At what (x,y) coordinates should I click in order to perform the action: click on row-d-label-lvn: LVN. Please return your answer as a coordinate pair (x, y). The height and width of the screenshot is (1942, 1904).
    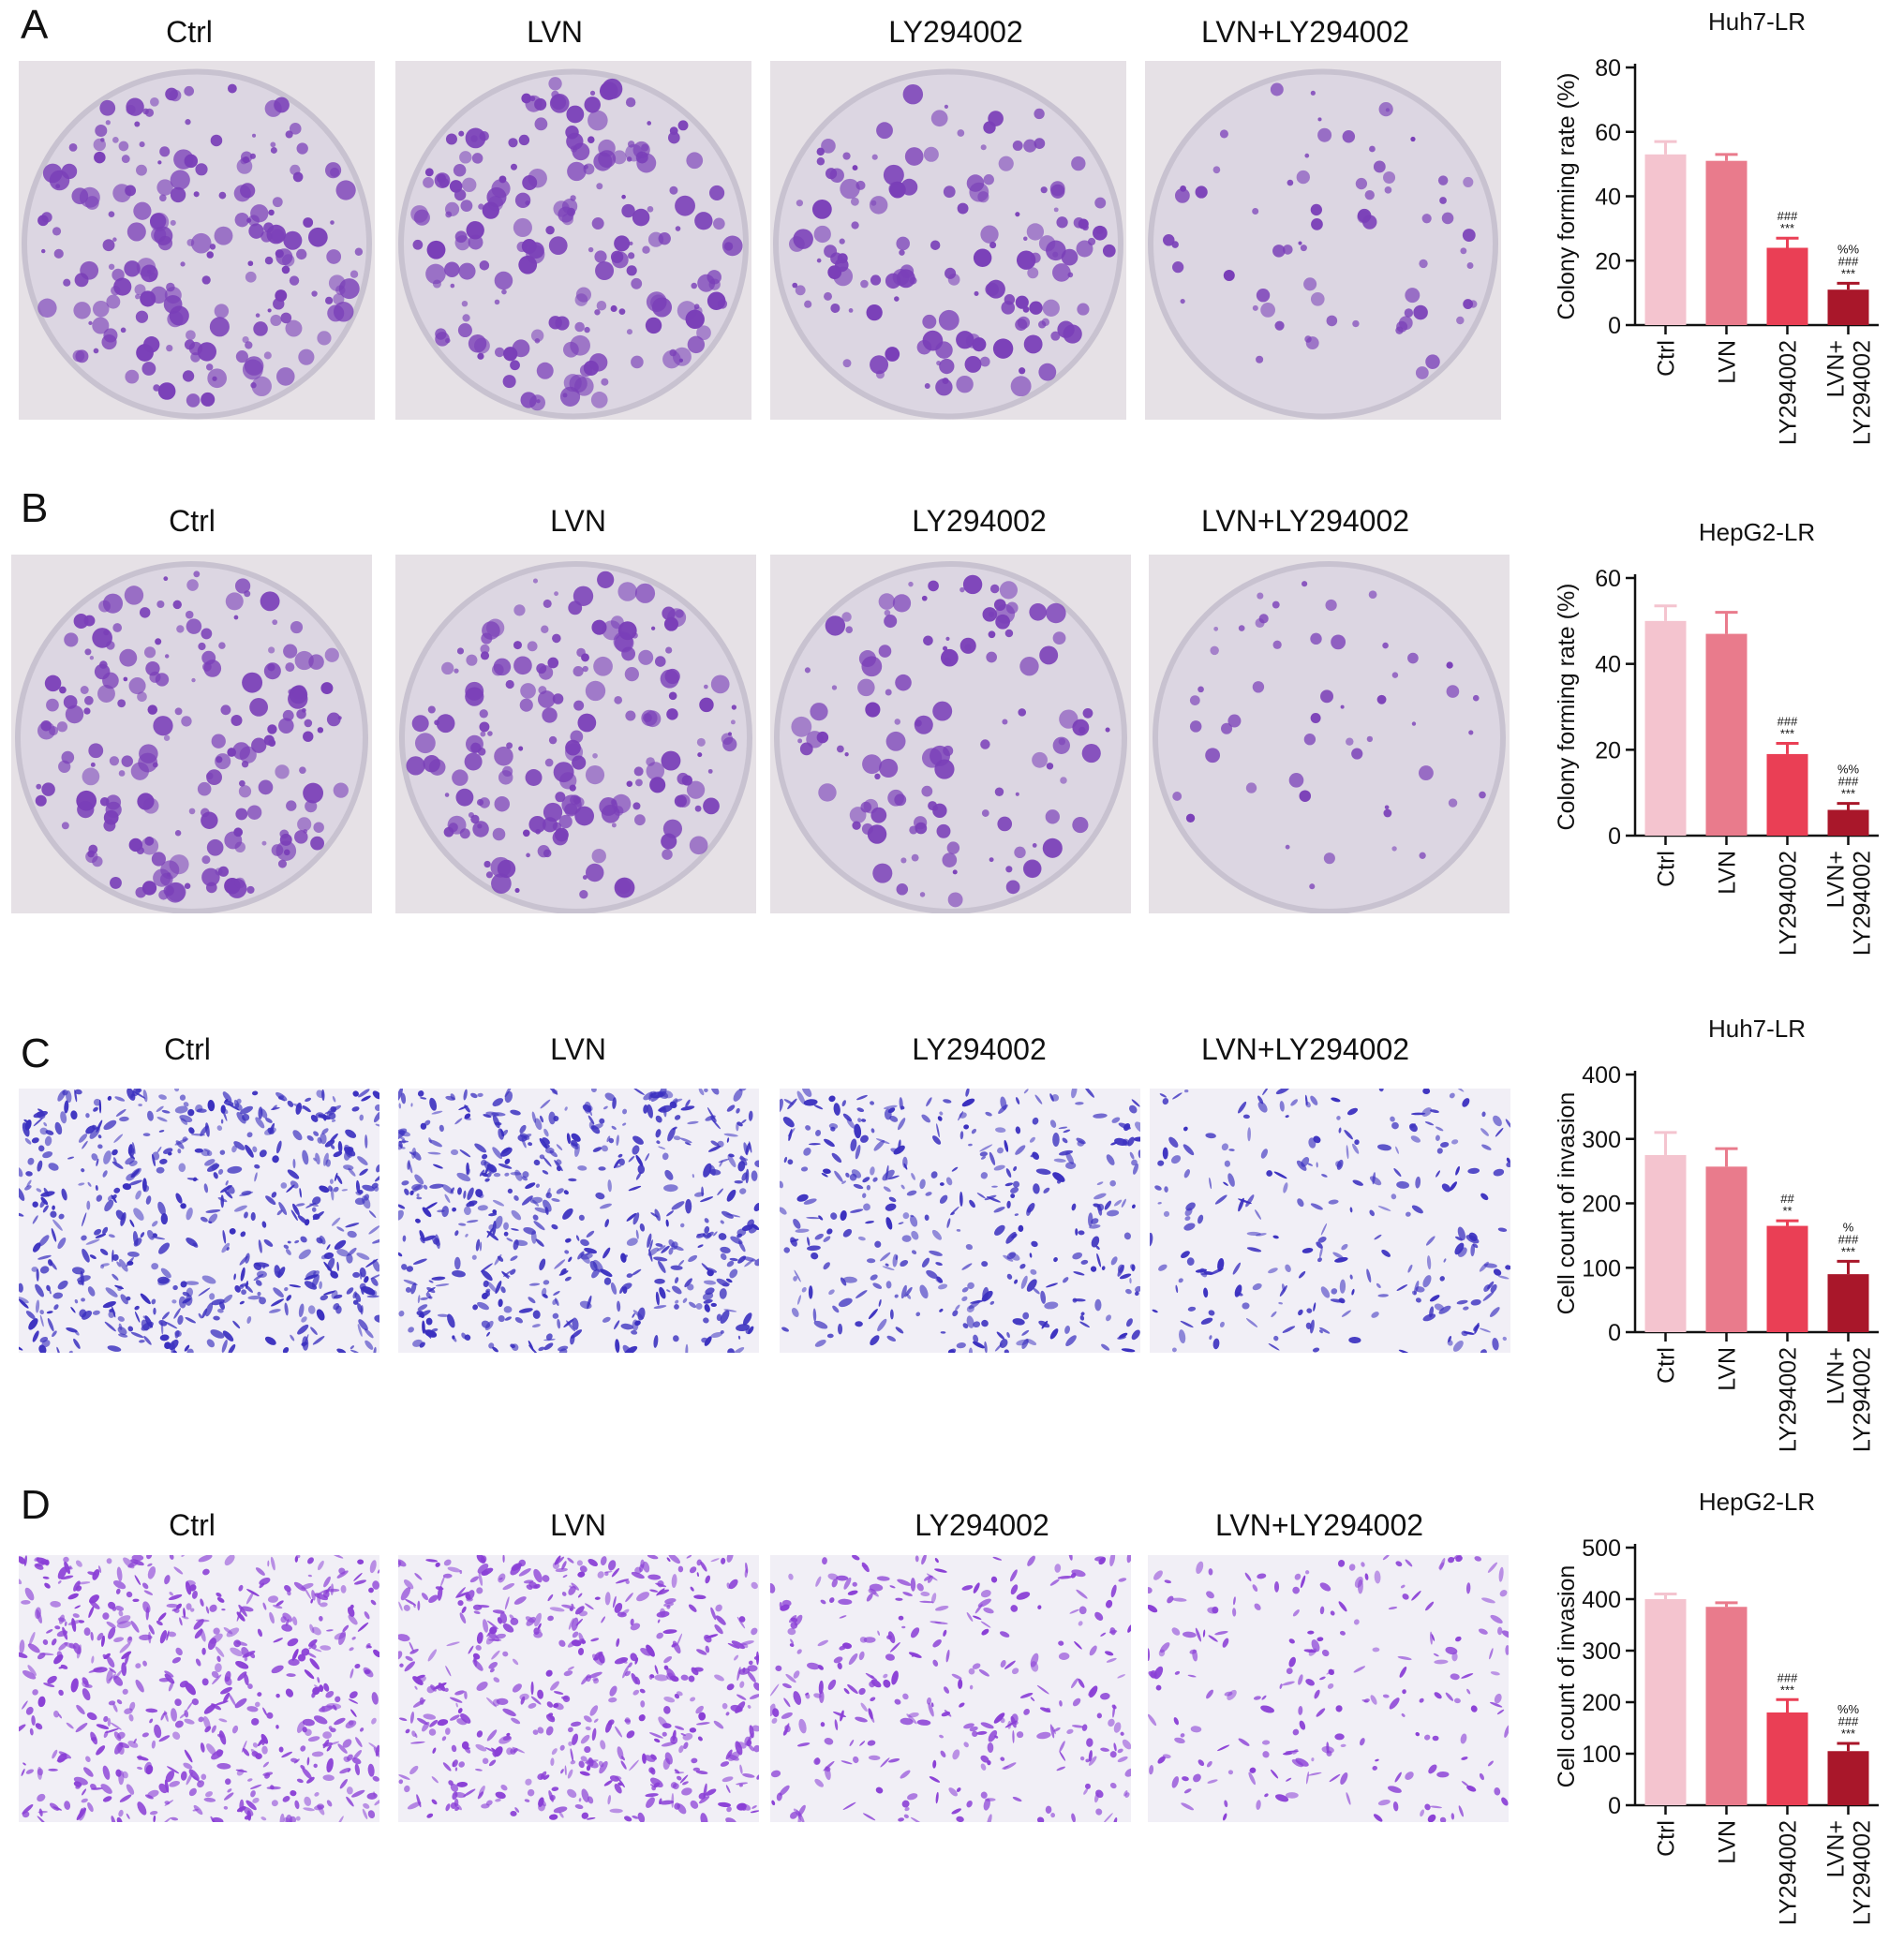
    Looking at the image, I should click on (578, 1525).